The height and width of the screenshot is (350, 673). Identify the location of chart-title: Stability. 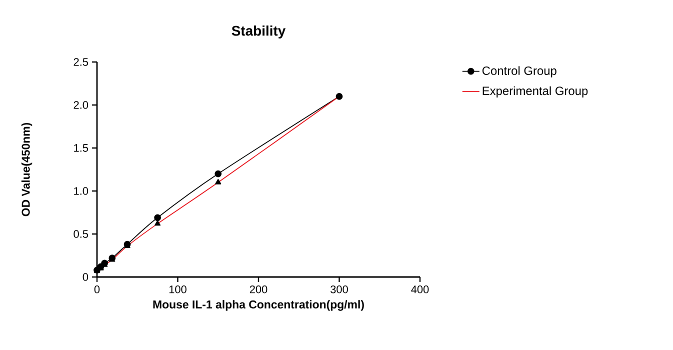
(259, 31).